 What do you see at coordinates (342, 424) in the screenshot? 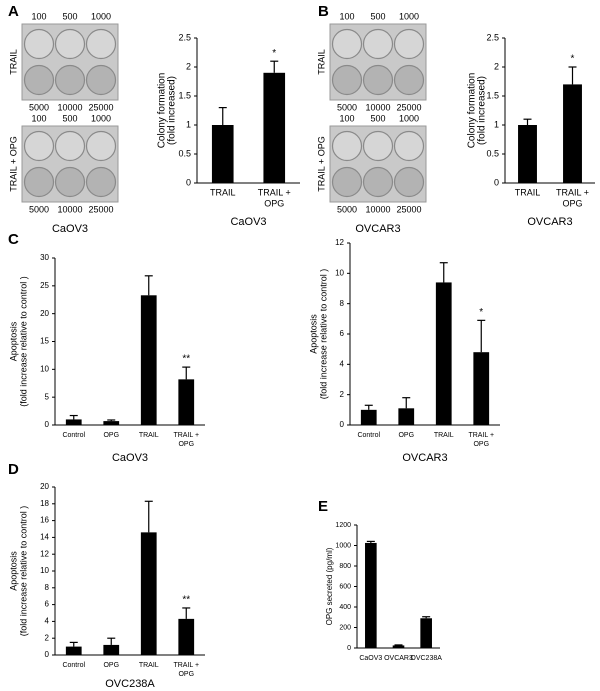
I see `y-tick-label: 0` at bounding box center [342, 424].